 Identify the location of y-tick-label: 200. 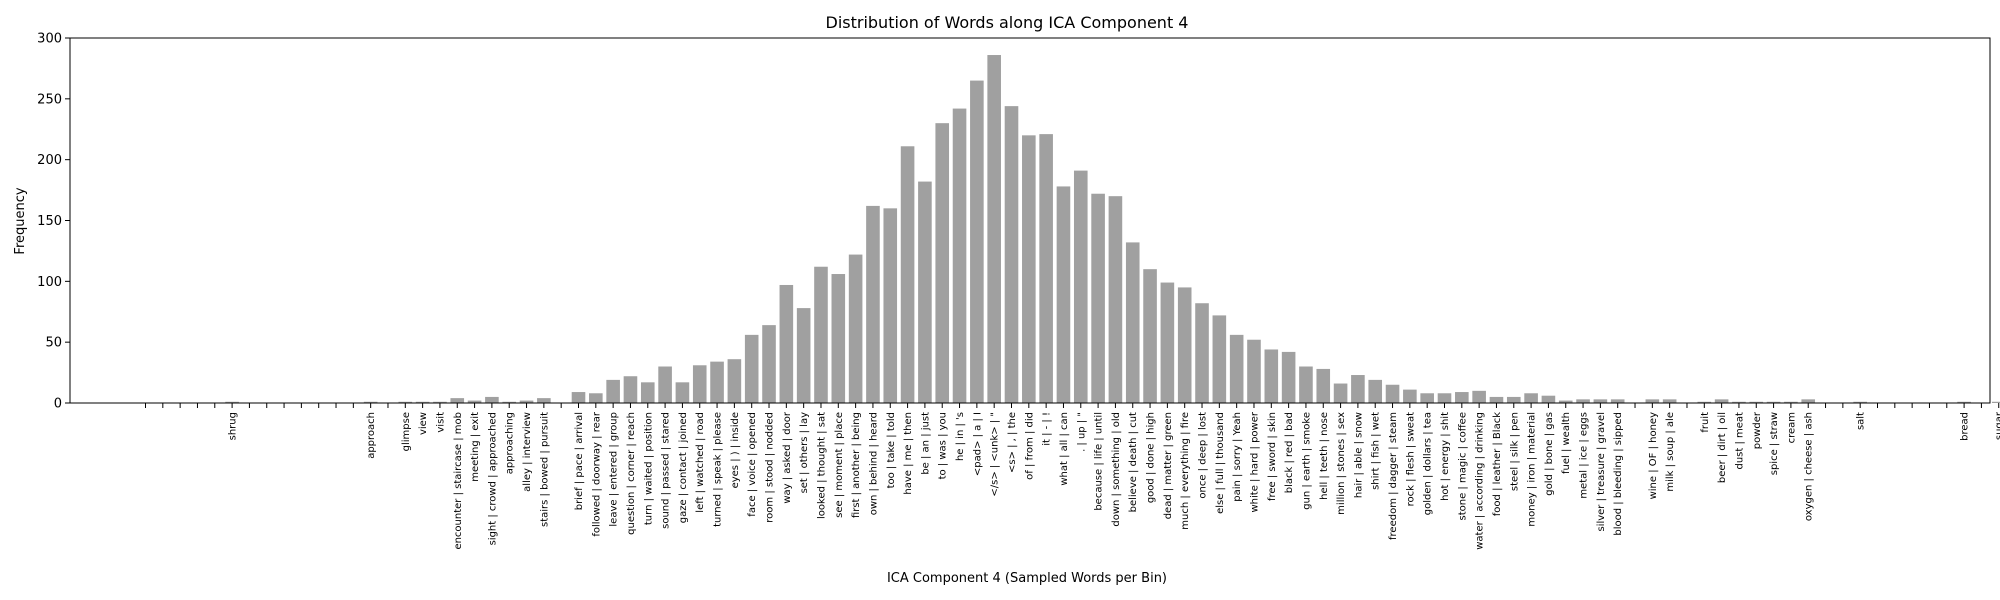
(49, 160).